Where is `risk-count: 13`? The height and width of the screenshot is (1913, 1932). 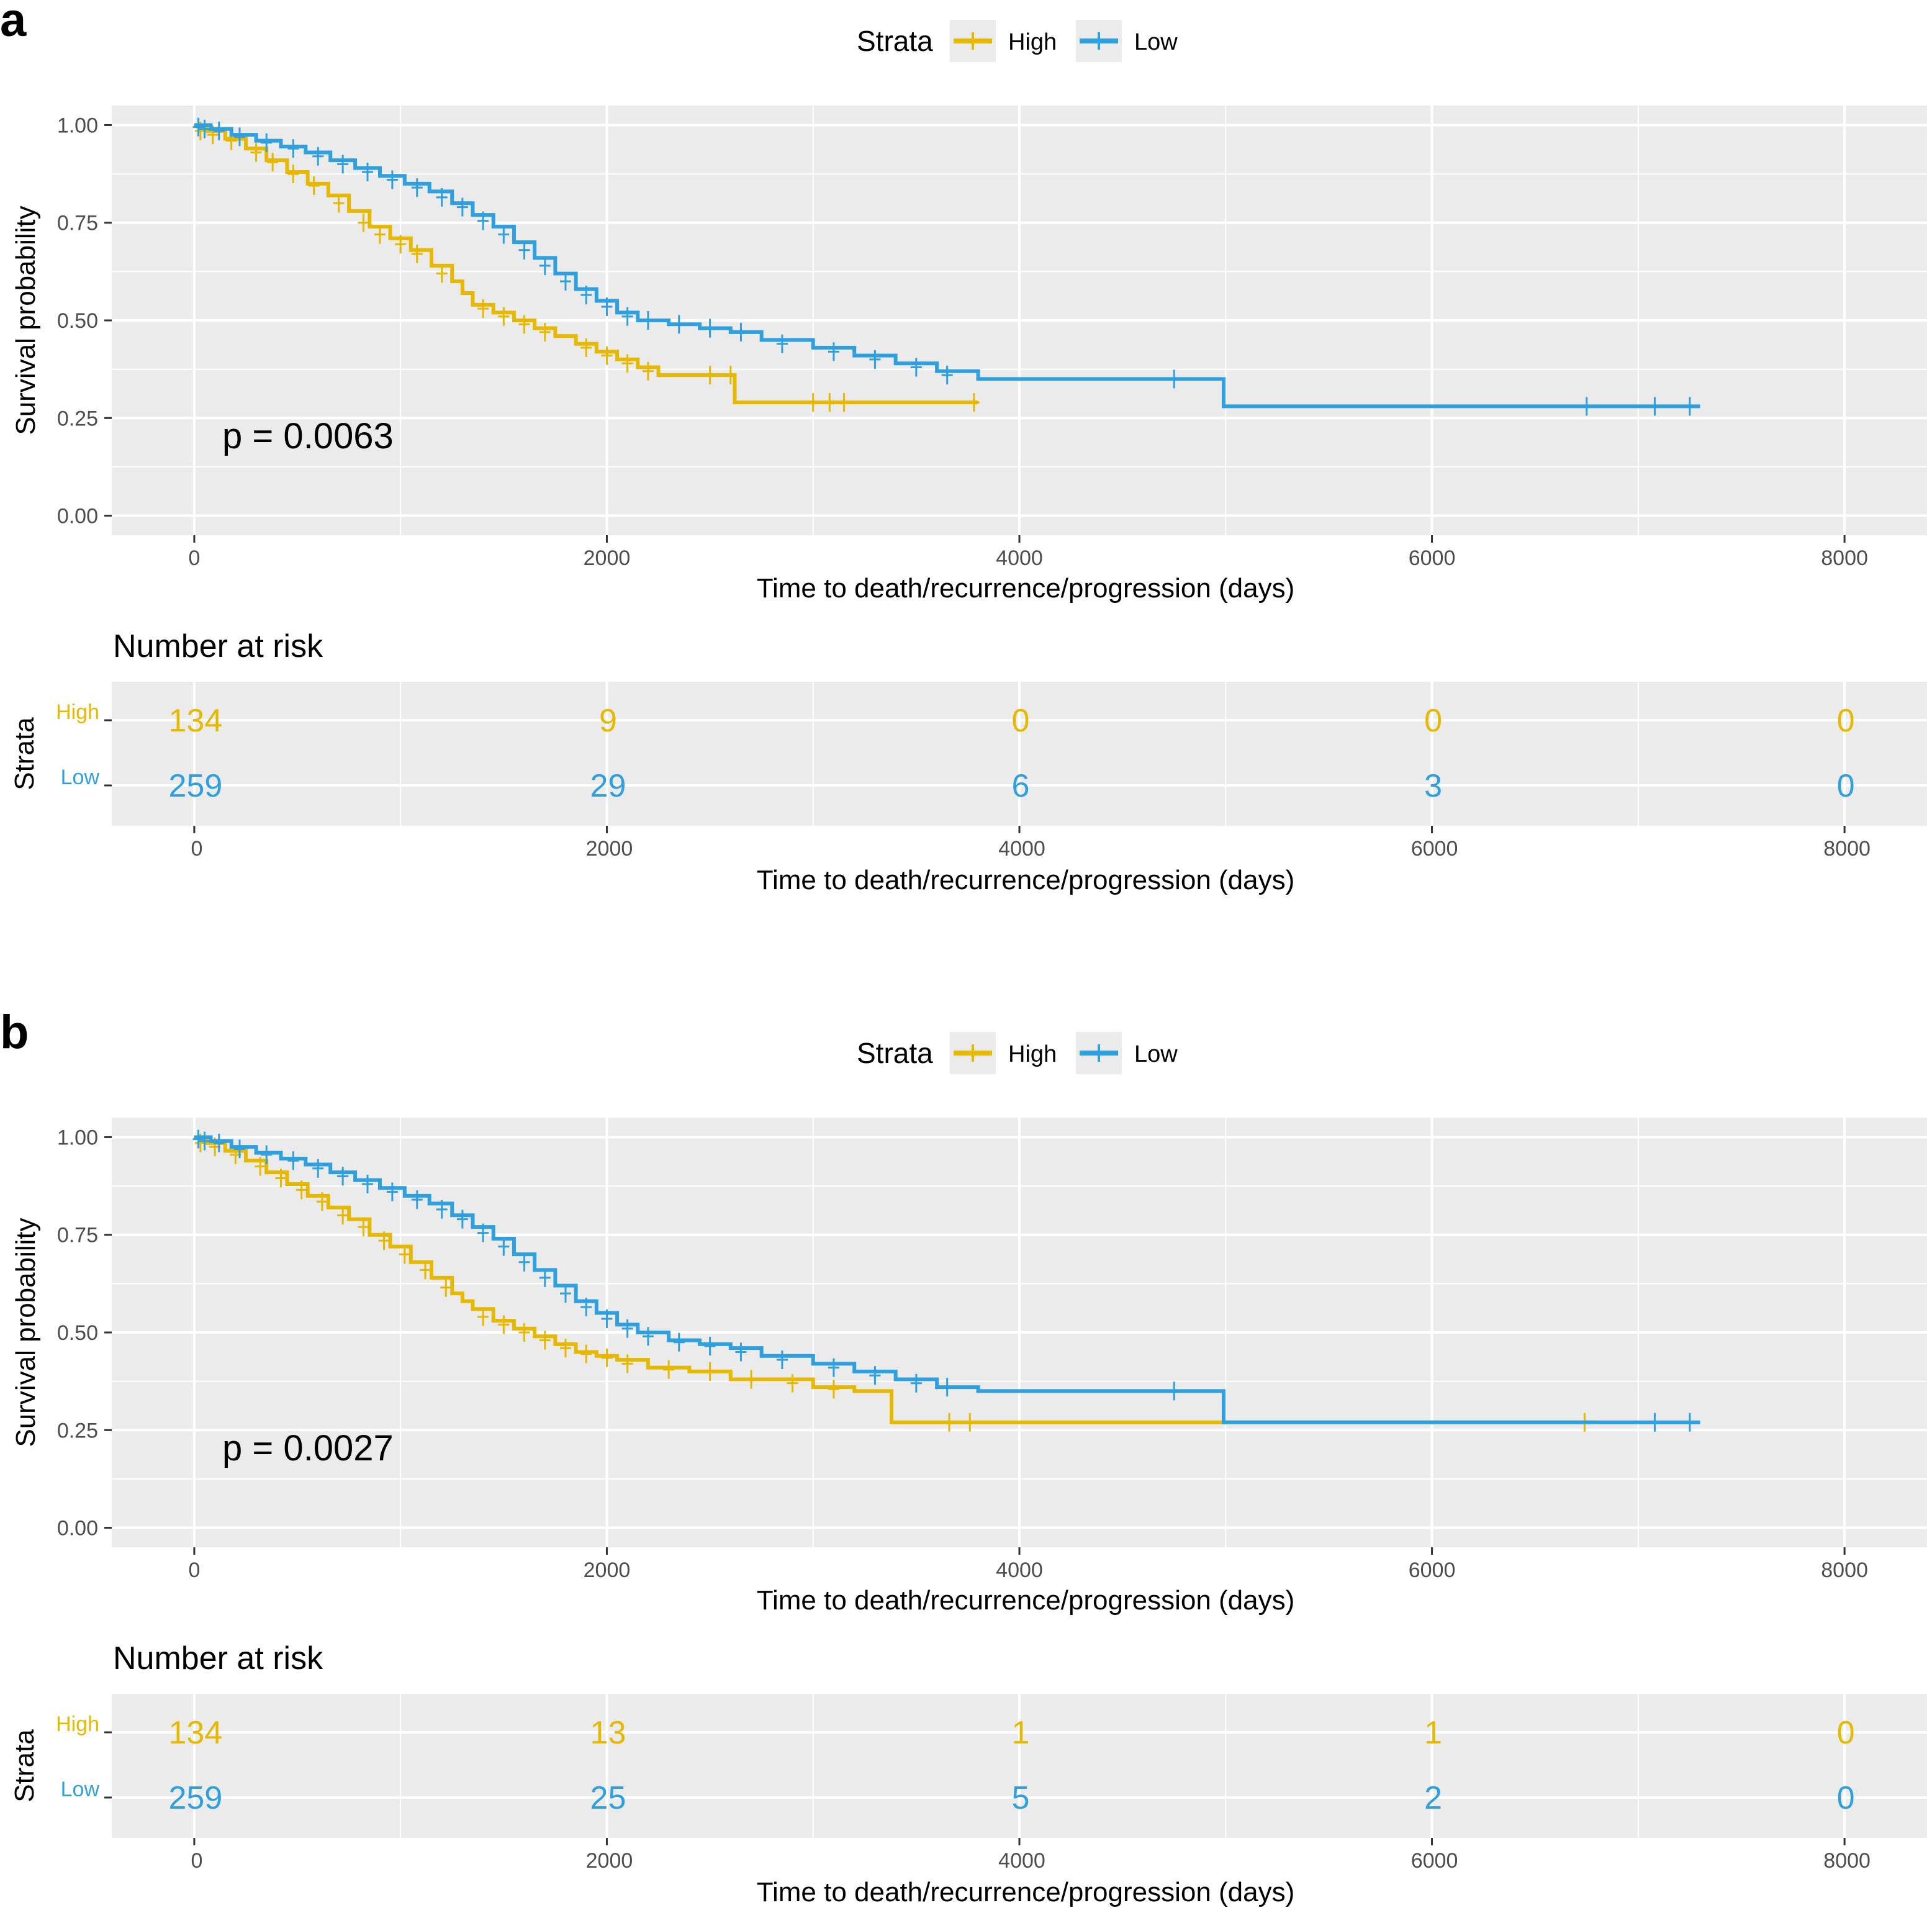
risk-count: 13 is located at coordinates (608, 1733).